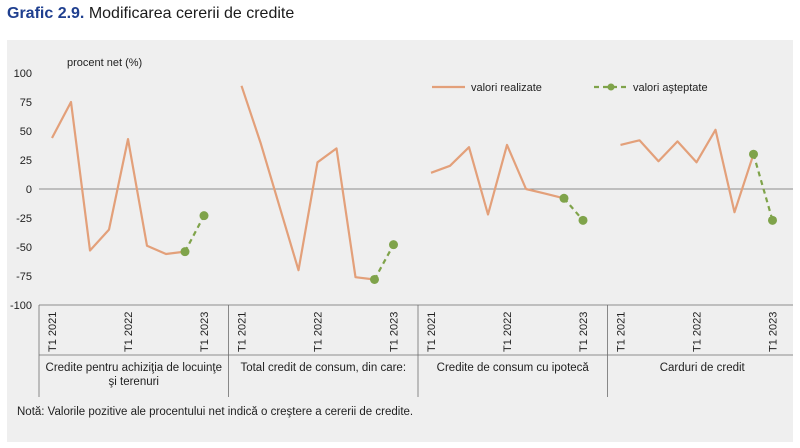 The image size is (800, 448). Describe the element at coordinates (26, 103) in the screenshot. I see `y-tick-label: 75` at that location.